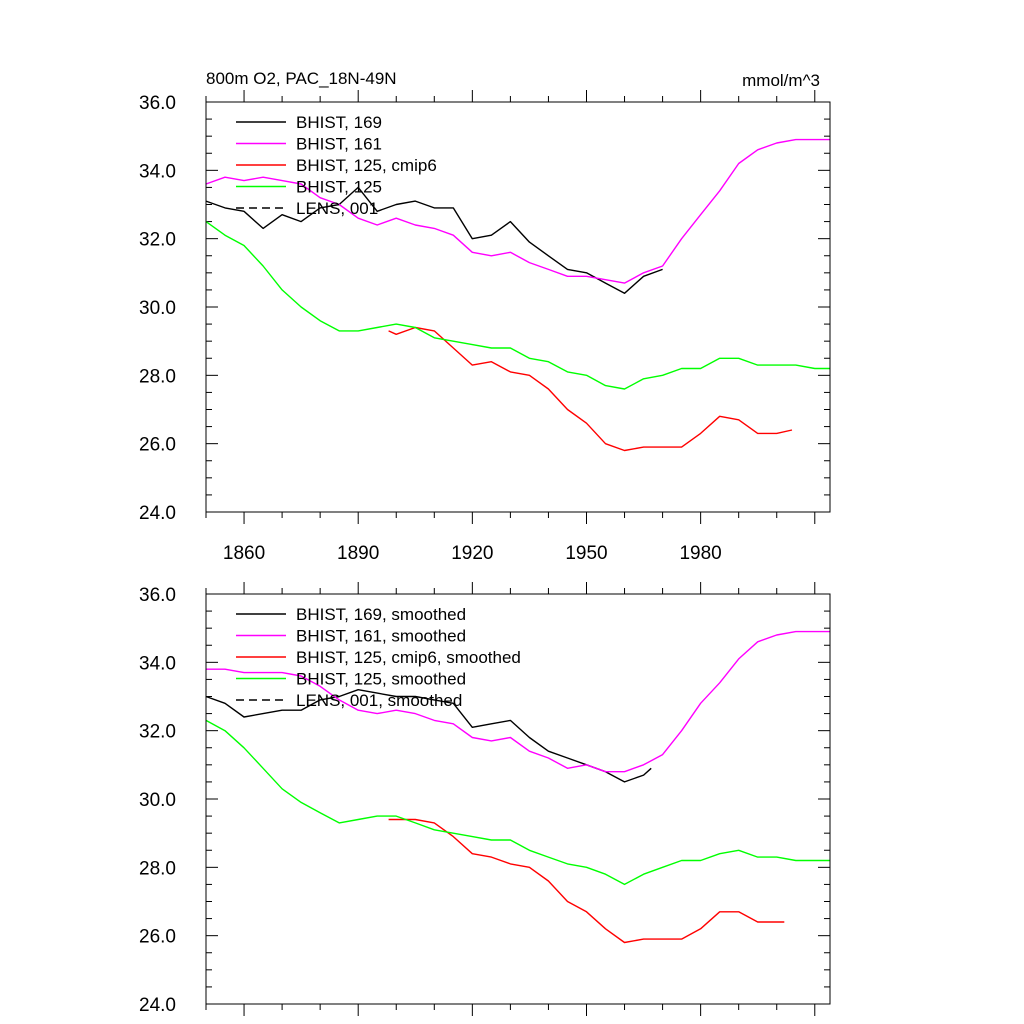  I want to click on legend-label: BHIST, 169, so click(339, 122).